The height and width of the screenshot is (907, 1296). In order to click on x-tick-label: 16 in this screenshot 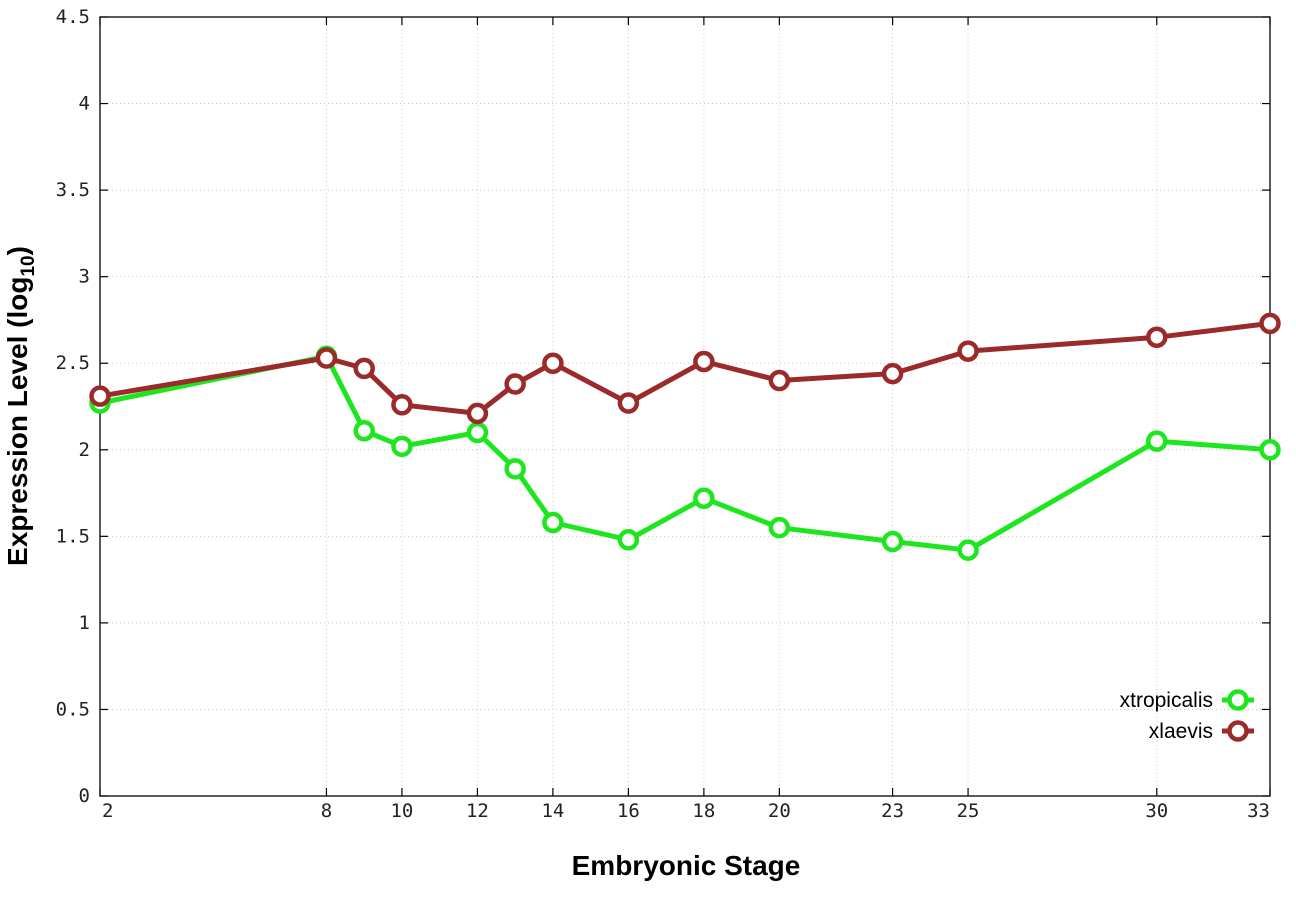, I will do `click(628, 811)`.